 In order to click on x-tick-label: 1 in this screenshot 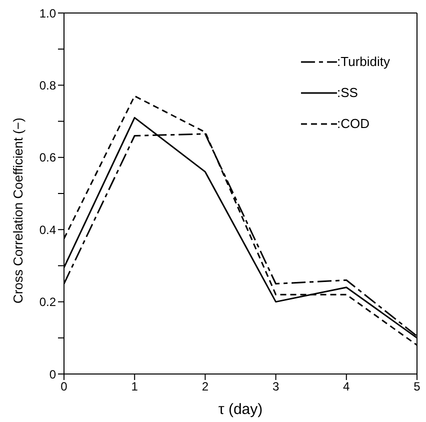, I will do `click(134, 387)`.